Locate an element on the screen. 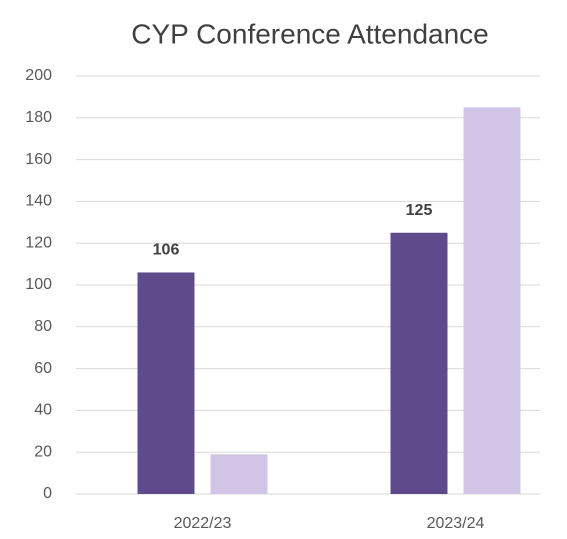 The height and width of the screenshot is (539, 567). y-tick-label: 140 is located at coordinates (38, 201).